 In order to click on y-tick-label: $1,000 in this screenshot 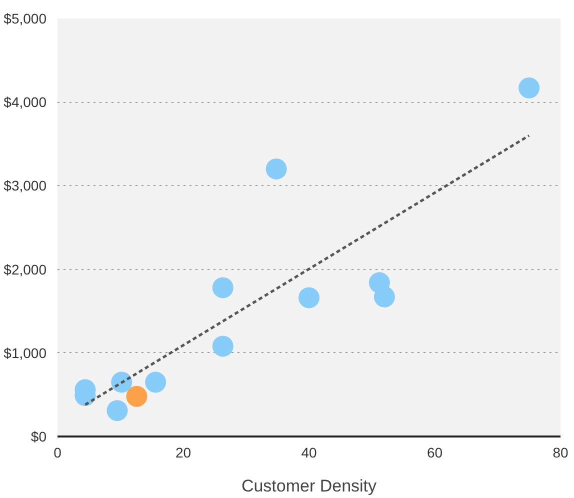, I will do `click(25, 352)`.